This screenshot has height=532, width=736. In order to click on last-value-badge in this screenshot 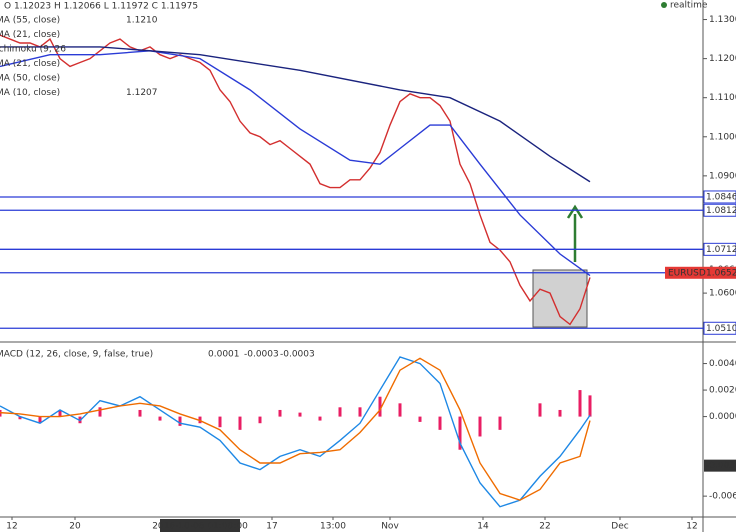, I will do `click(720, 465)`.